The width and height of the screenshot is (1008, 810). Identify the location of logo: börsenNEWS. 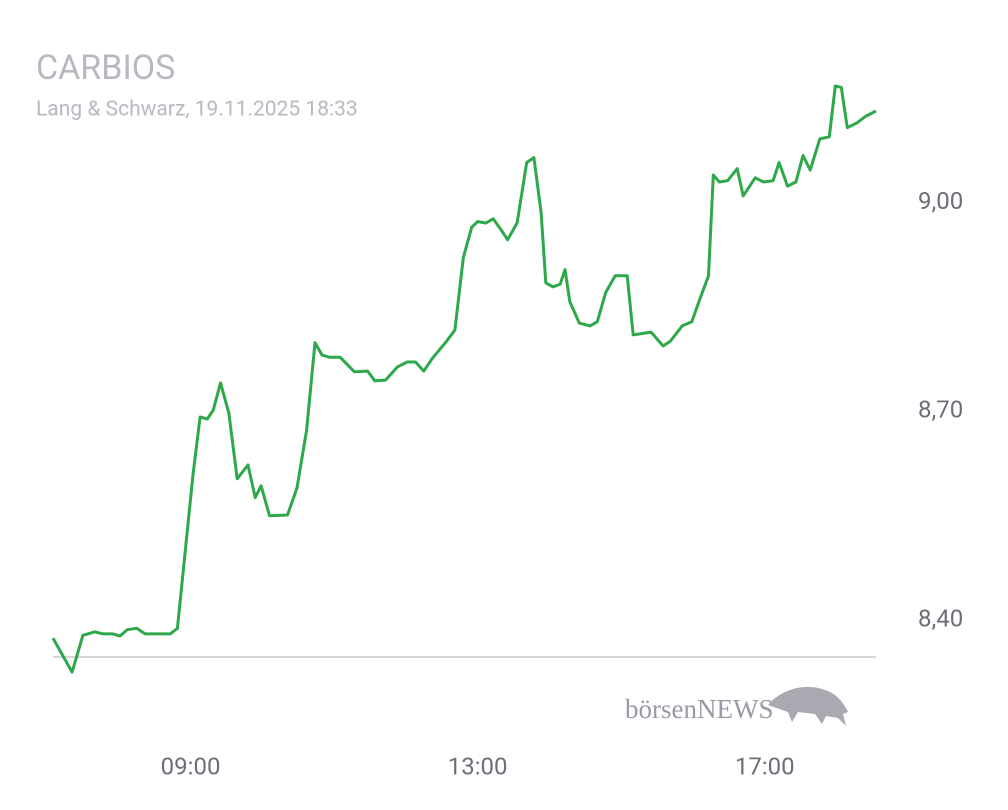
(699, 709).